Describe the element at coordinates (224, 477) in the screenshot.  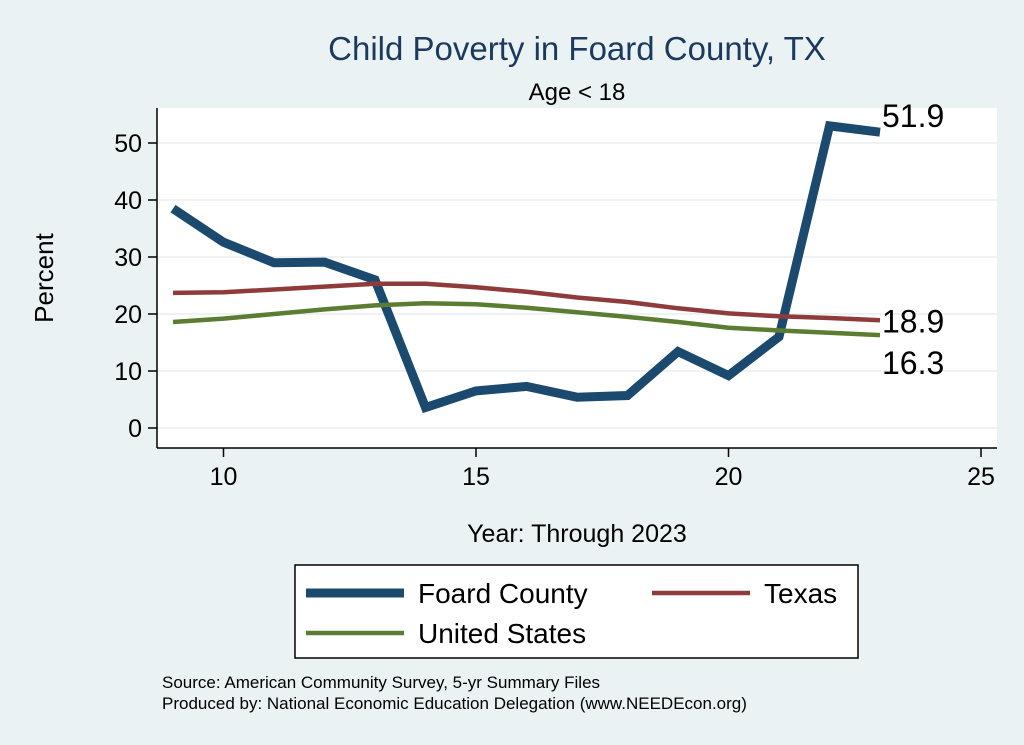
I see `x-tick-label: 10` at that location.